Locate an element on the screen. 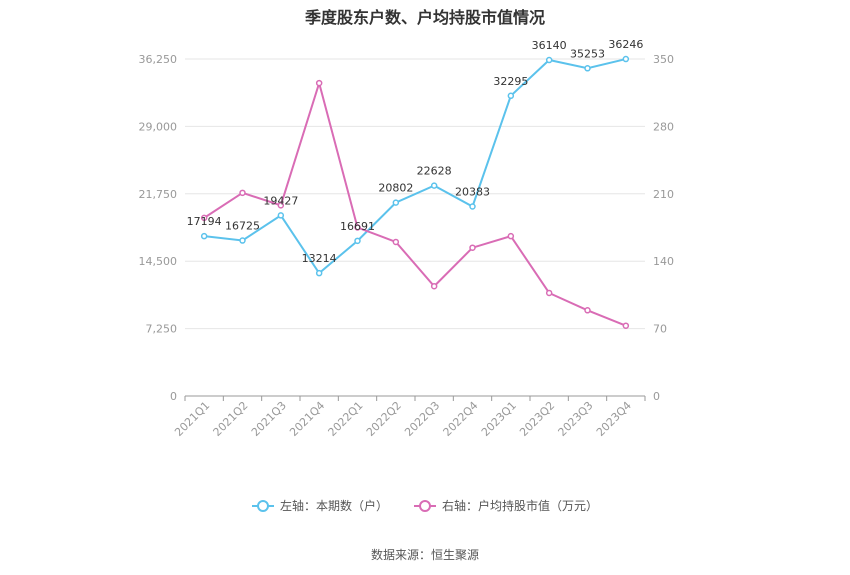  y-right-tick-label: 350 is located at coordinates (663, 59).